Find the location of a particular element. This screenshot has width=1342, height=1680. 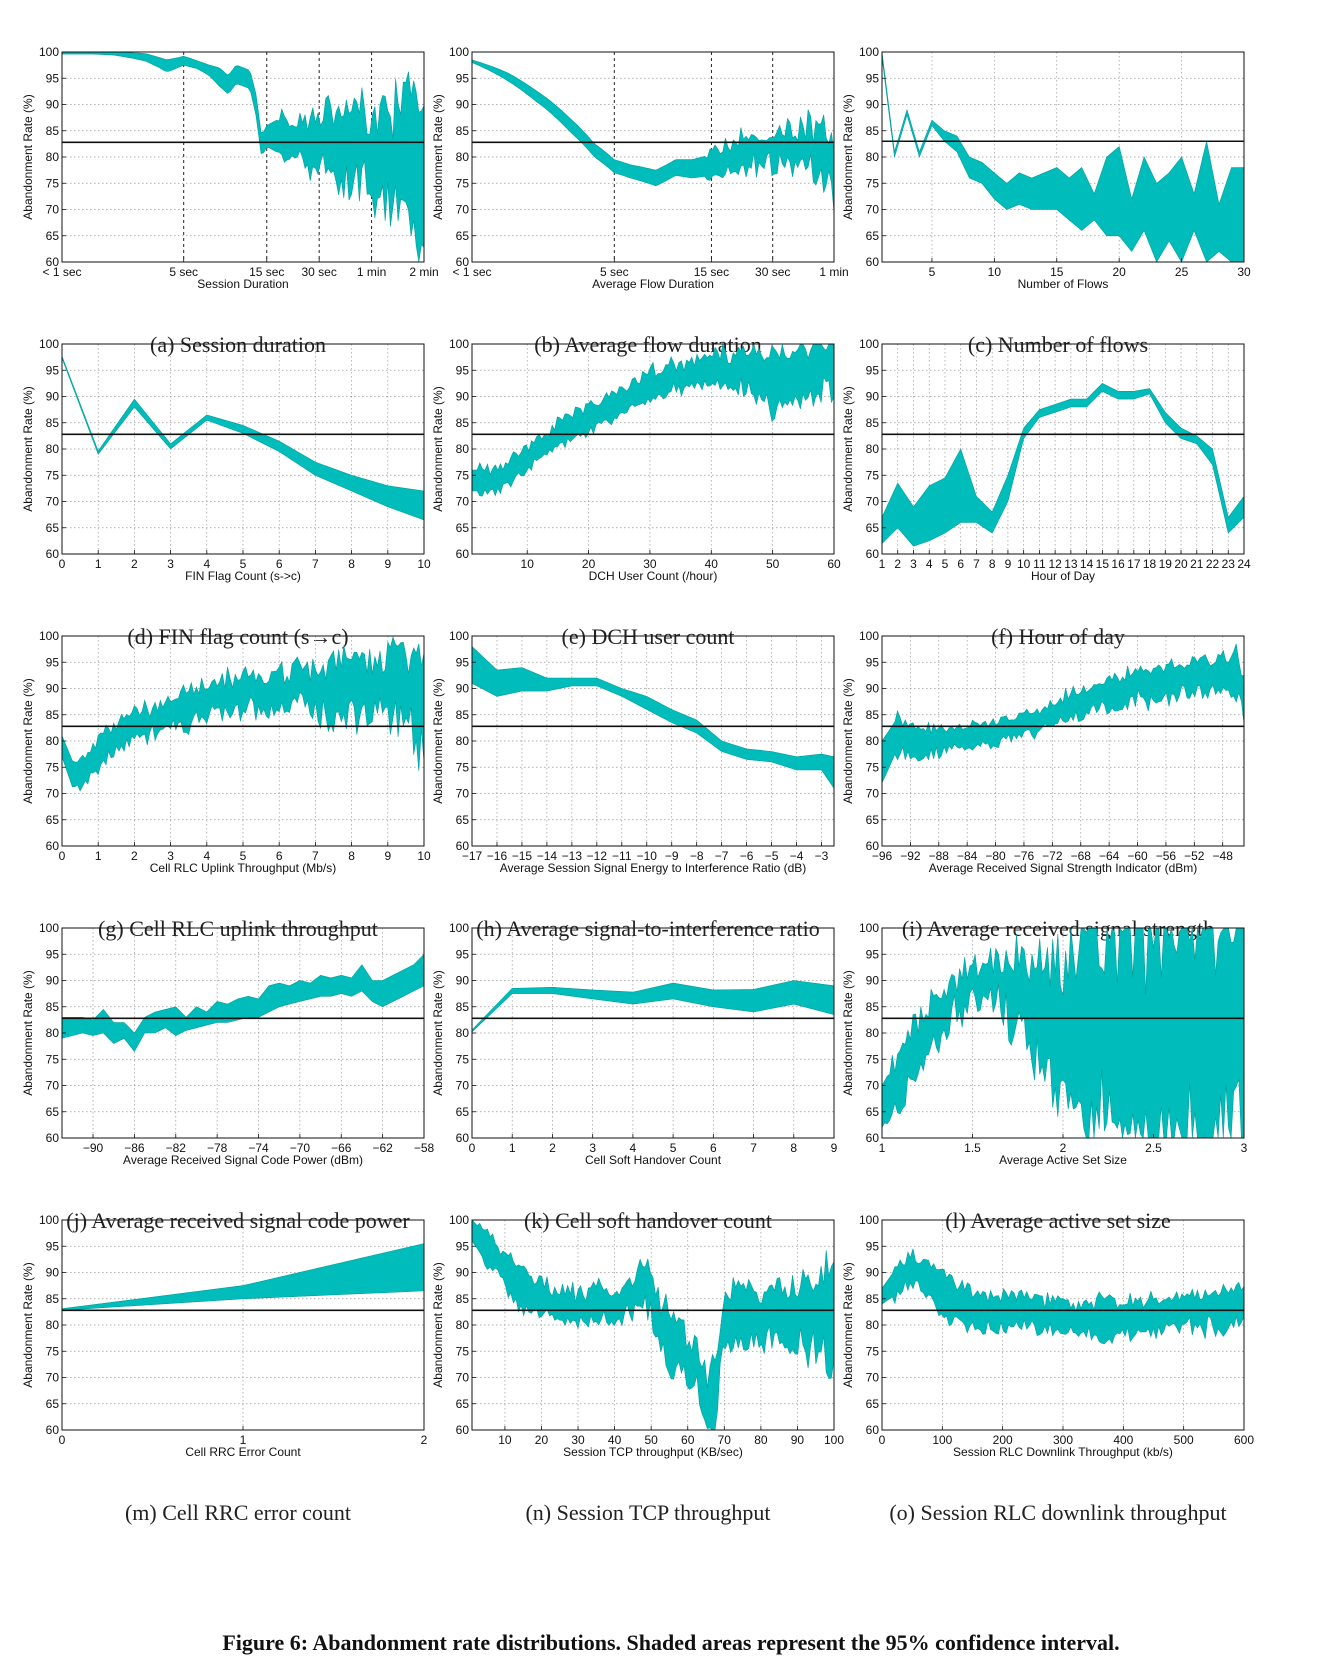

x-tick-label: 6 is located at coordinates (713, 1148).